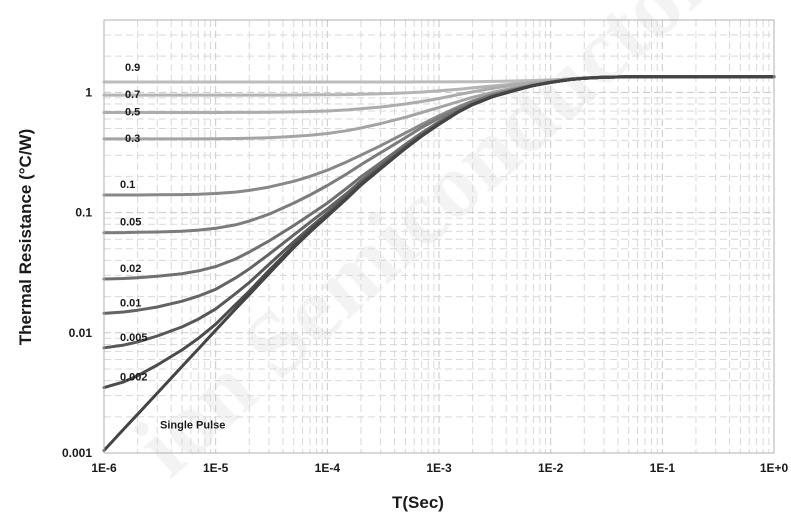 Image resolution: width=791 pixels, height=522 pixels. Describe the element at coordinates (192, 425) in the screenshot. I see `series-label: Single Pulse` at that location.